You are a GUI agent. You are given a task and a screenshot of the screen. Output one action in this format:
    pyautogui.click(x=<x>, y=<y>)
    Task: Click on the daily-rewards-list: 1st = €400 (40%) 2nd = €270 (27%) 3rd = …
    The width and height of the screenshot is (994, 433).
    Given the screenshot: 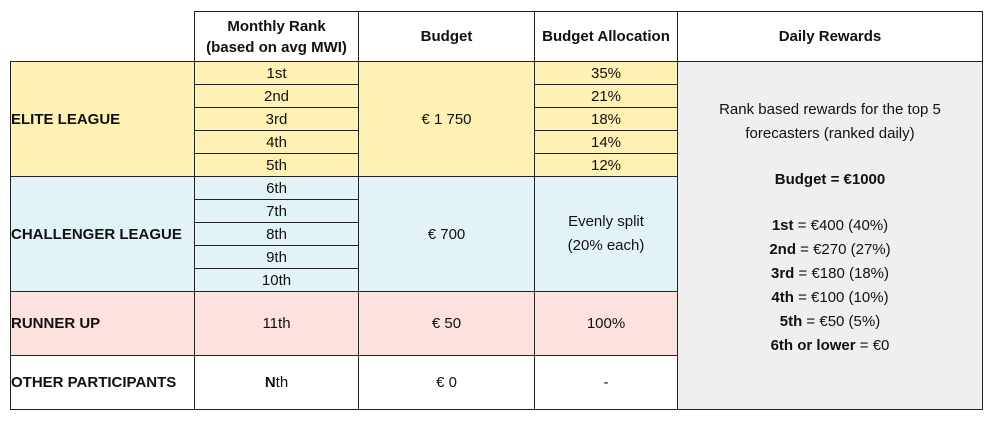 What is the action you would take?
    pyautogui.click(x=830, y=286)
    